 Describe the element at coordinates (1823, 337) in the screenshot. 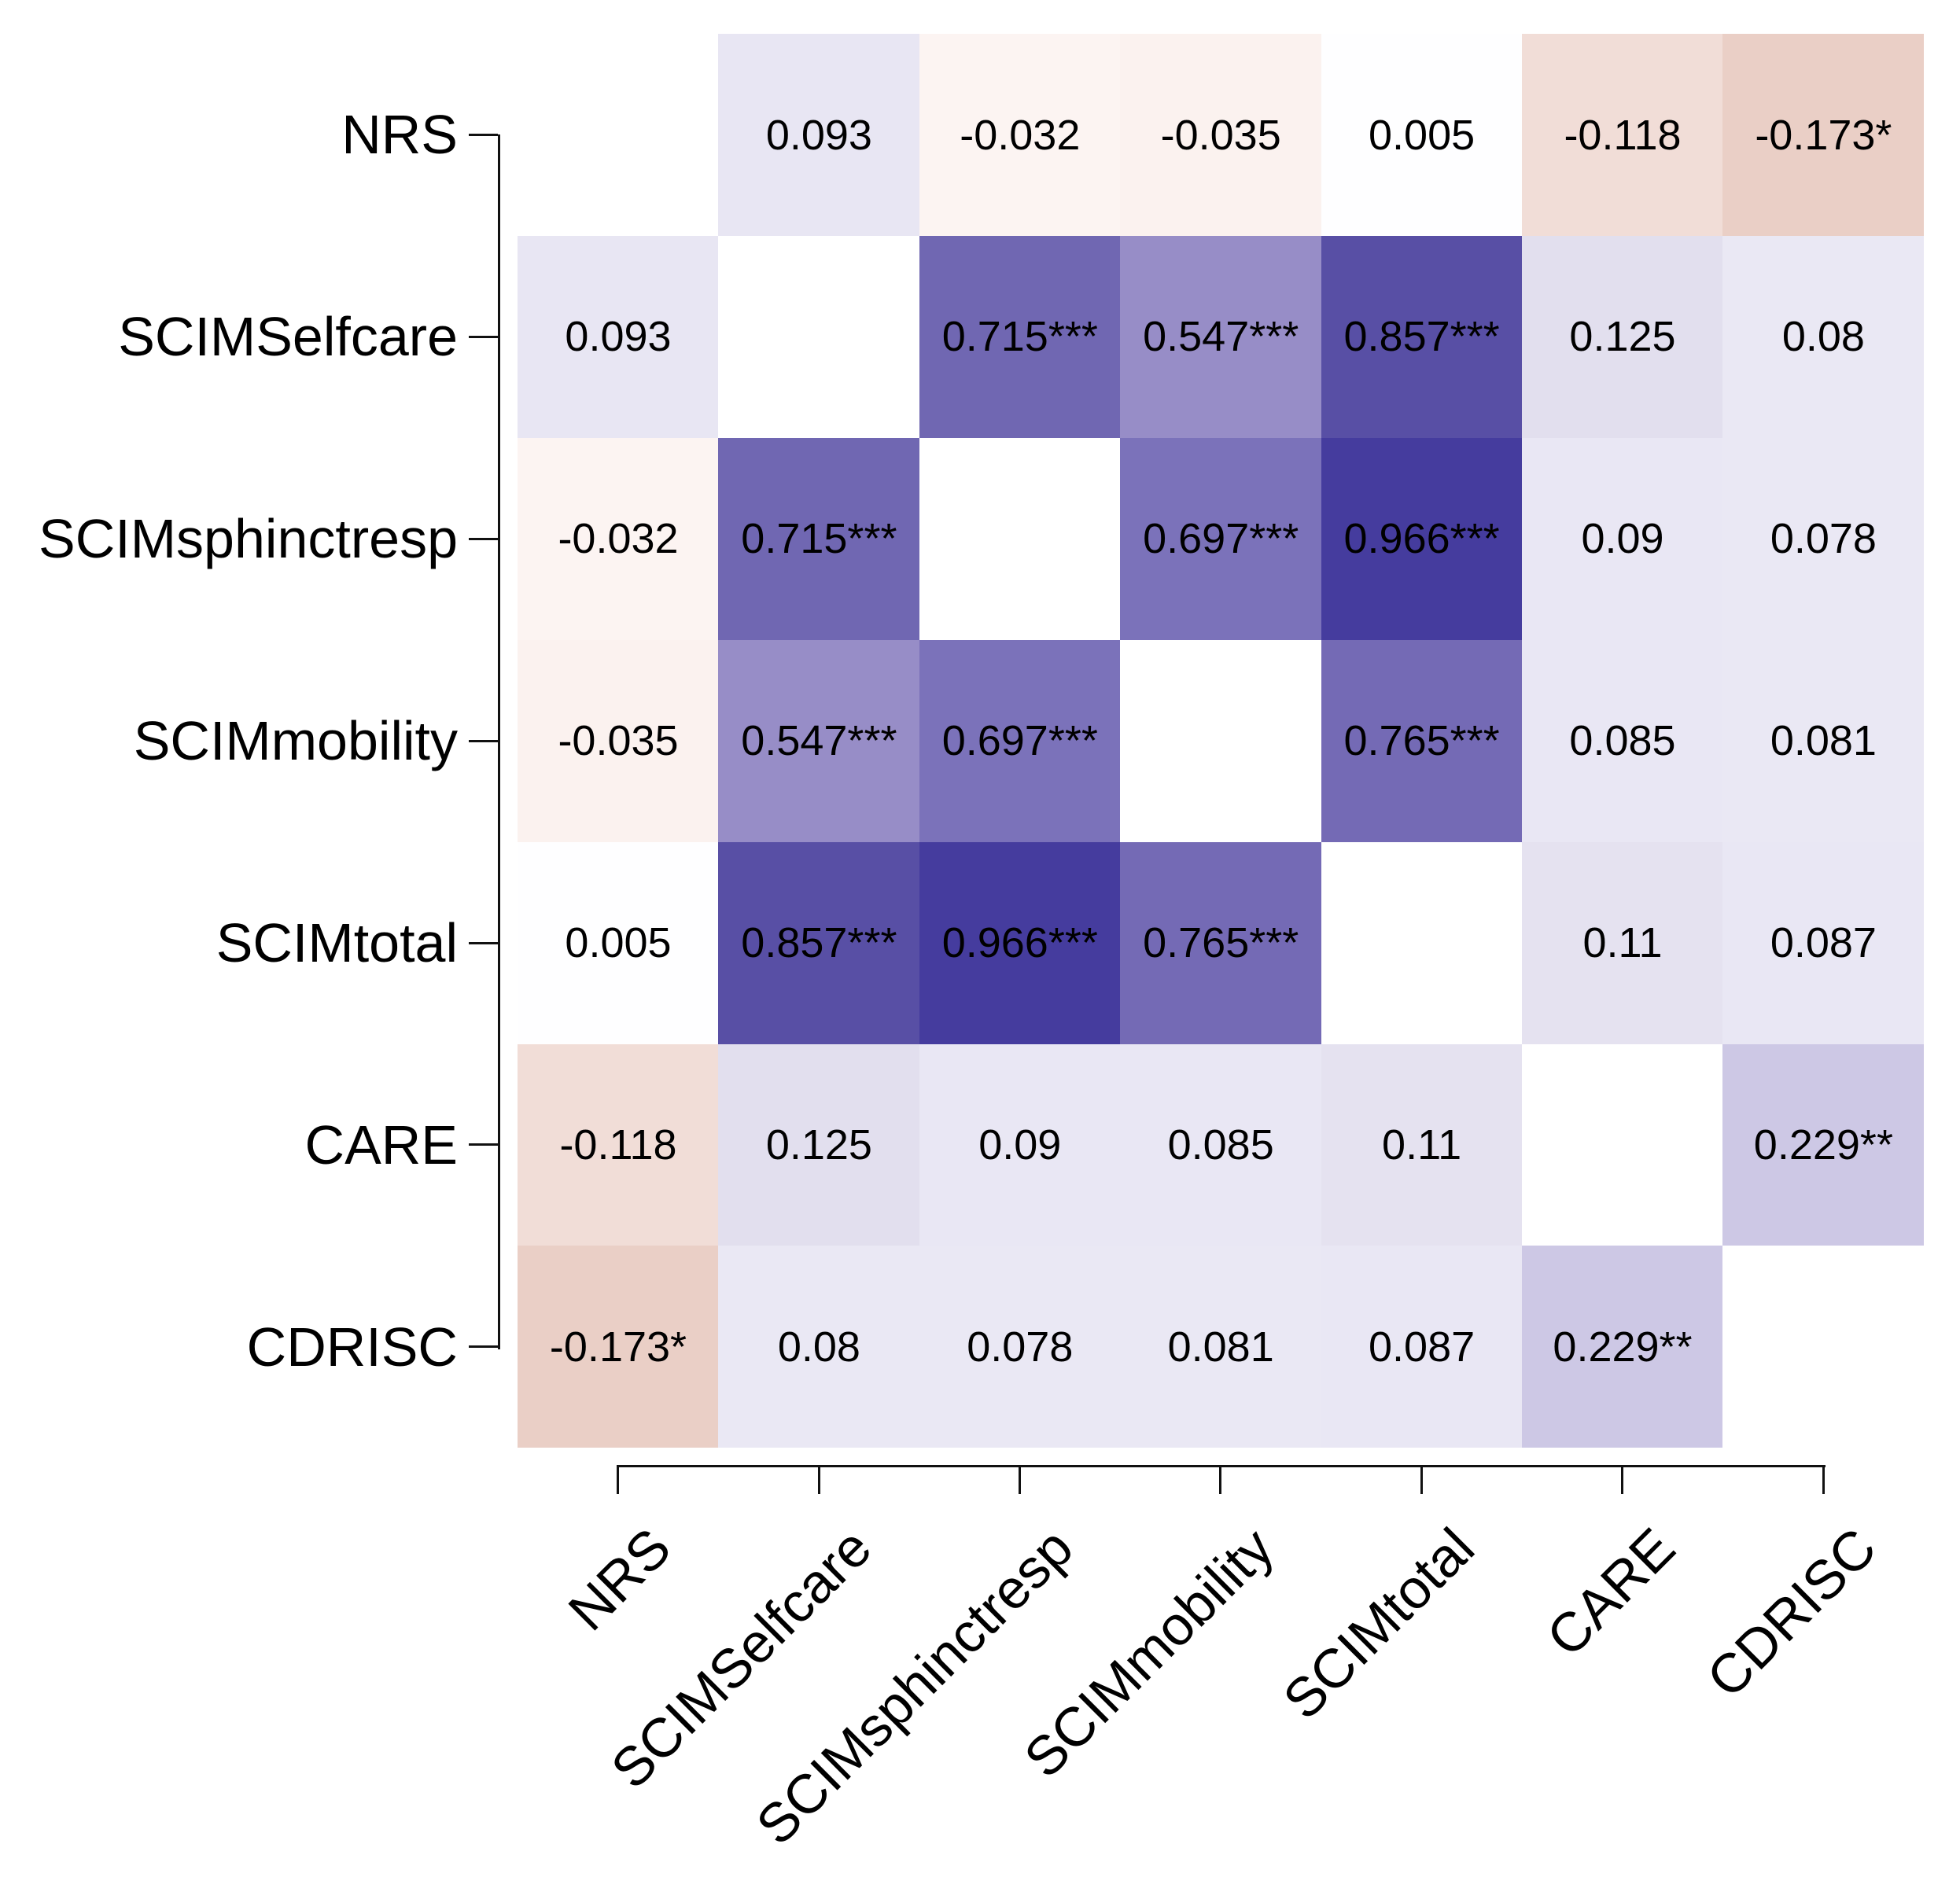

I see `matrix-cell-SCIMSelfcare-CDRISC: 0.08` at that location.